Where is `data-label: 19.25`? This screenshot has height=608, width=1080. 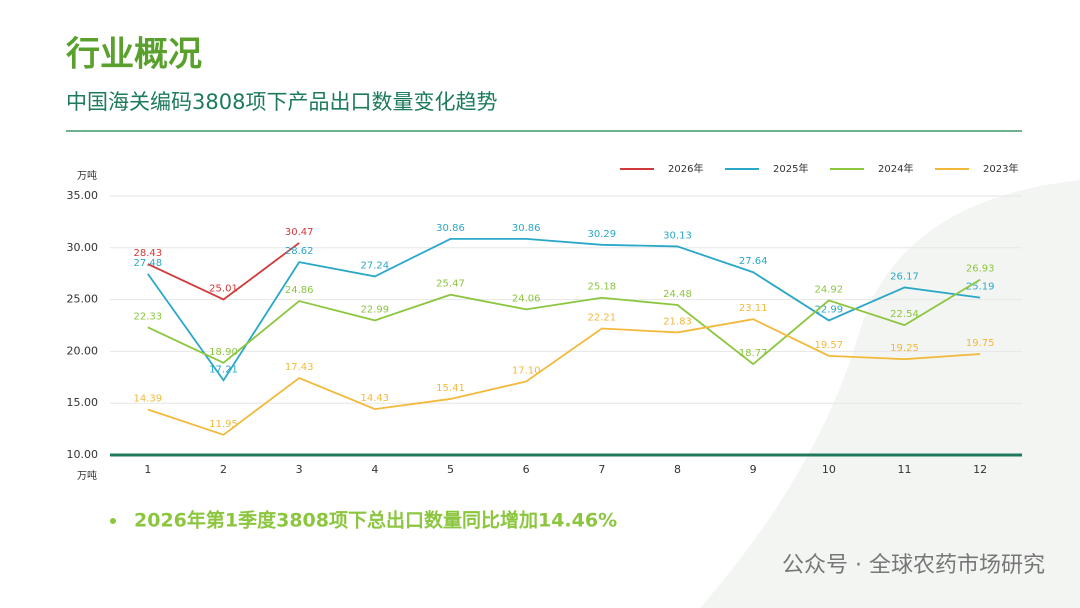
data-label: 19.25 is located at coordinates (904, 348).